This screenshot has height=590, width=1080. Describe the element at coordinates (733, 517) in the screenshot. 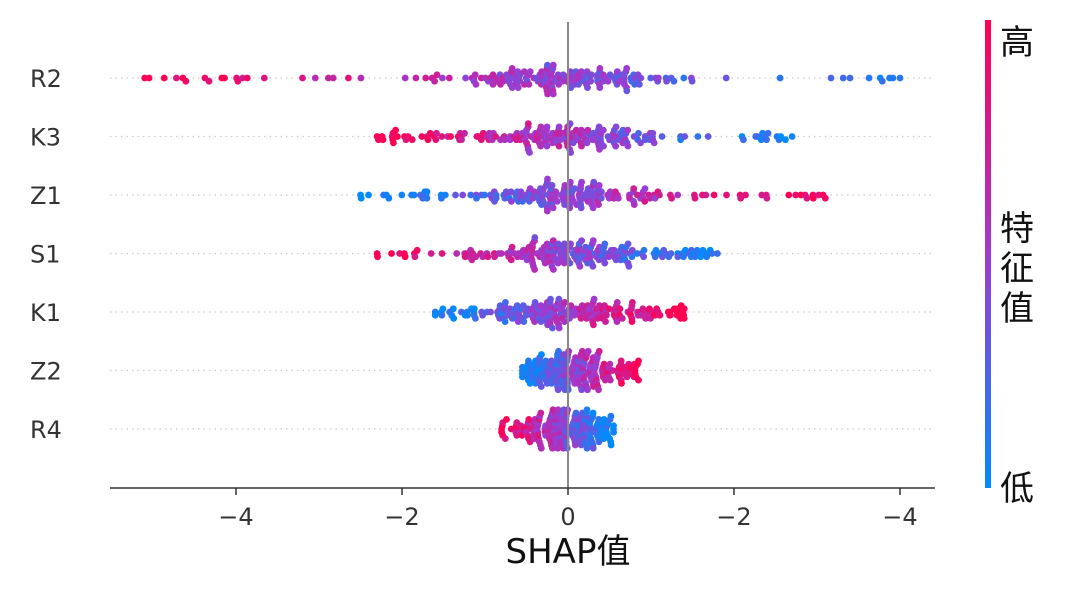

I see `x-tick-label: −2` at that location.